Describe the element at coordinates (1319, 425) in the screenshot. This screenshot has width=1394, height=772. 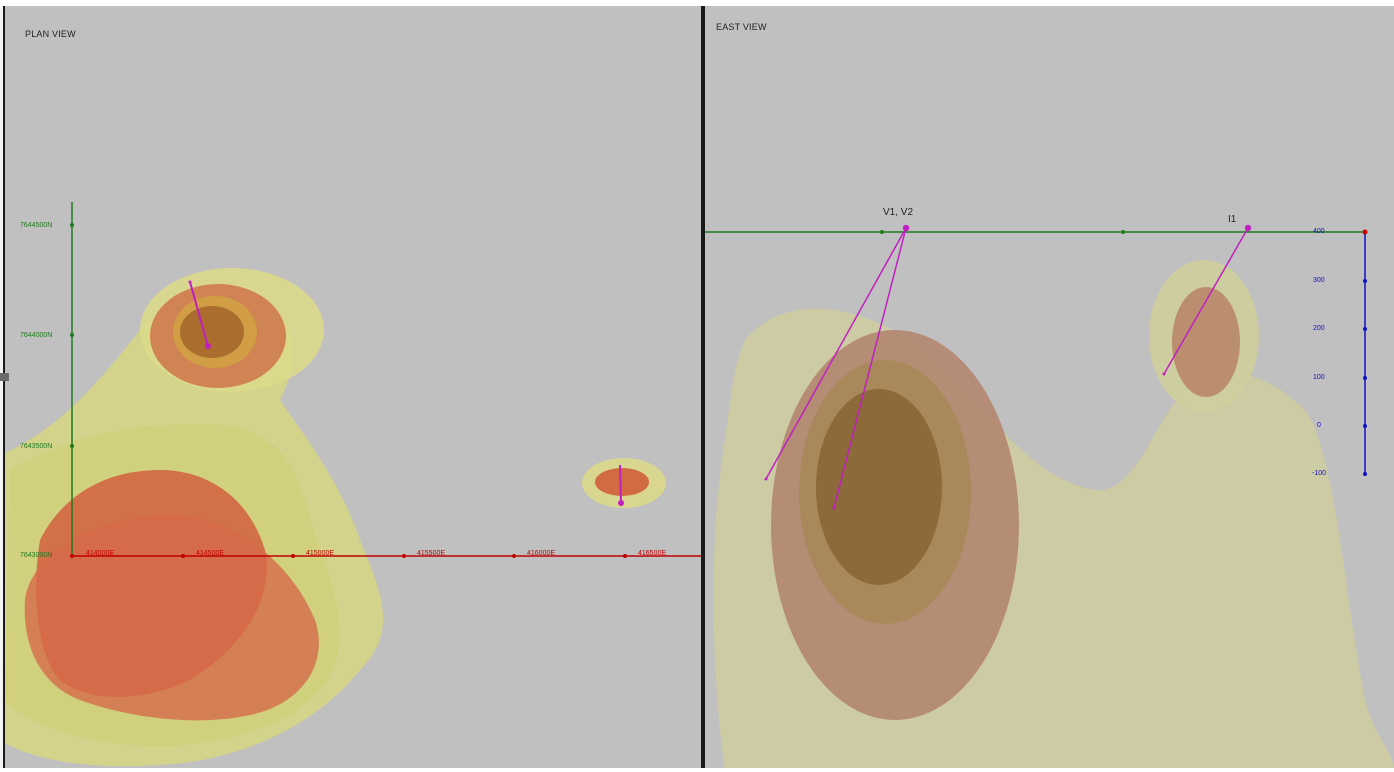
I see `elevation-label: 0` at that location.